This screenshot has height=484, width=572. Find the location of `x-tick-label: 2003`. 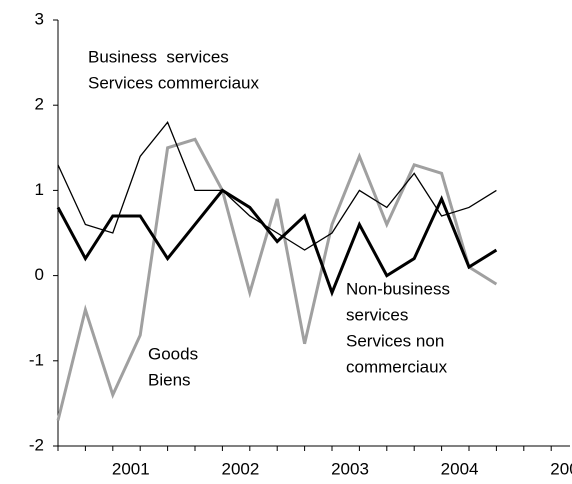

x-tick-label: 2003 is located at coordinates (350, 468).